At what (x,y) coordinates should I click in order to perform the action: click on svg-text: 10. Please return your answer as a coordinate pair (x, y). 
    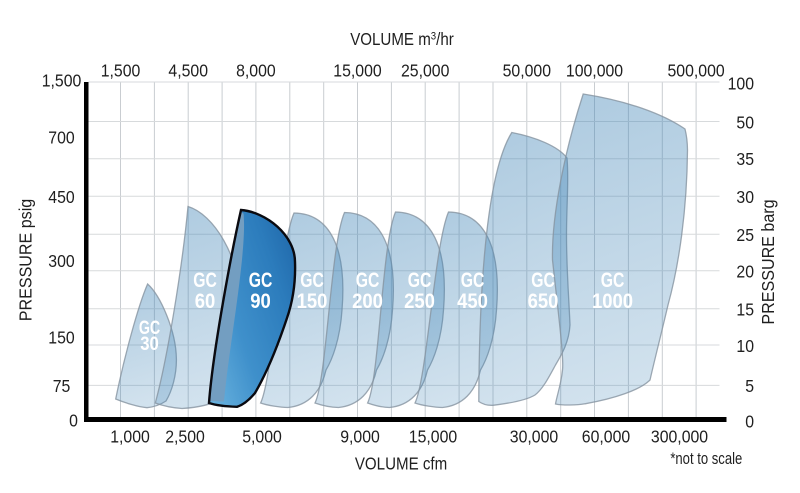
    Looking at the image, I should click on (745, 346).